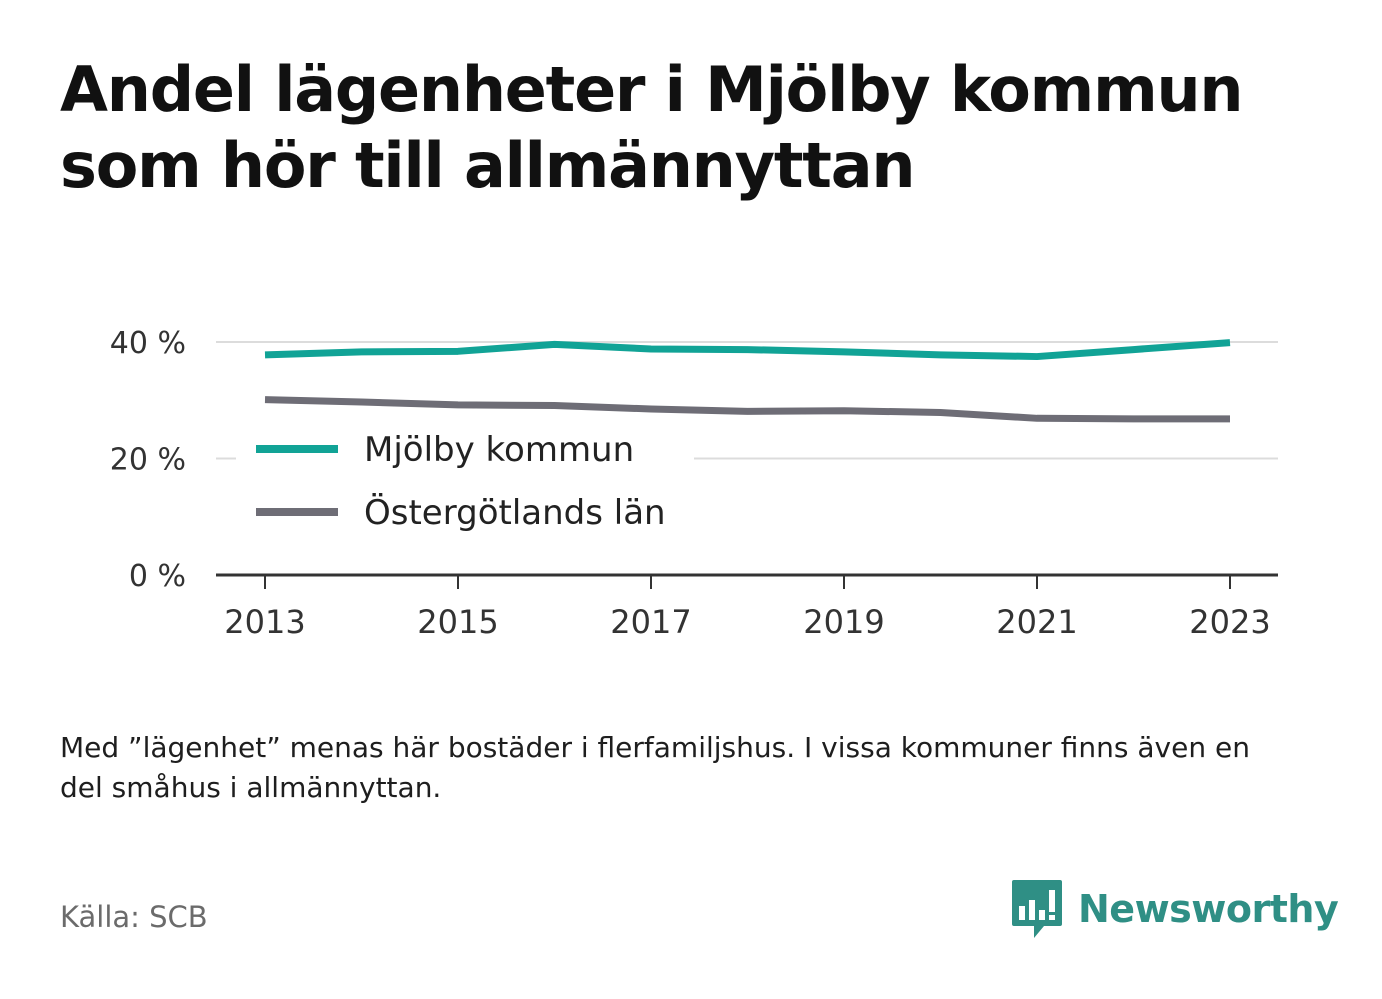 This screenshot has height=999, width=1382. Describe the element at coordinates (1037, 909) in the screenshot. I see `newsworthy-logo-icon` at that location.